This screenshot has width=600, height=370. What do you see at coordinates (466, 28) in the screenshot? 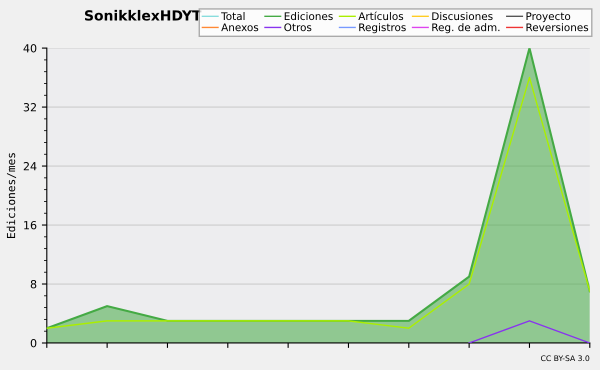
I see `legend-label: Reg. de adm.` at bounding box center [466, 28].